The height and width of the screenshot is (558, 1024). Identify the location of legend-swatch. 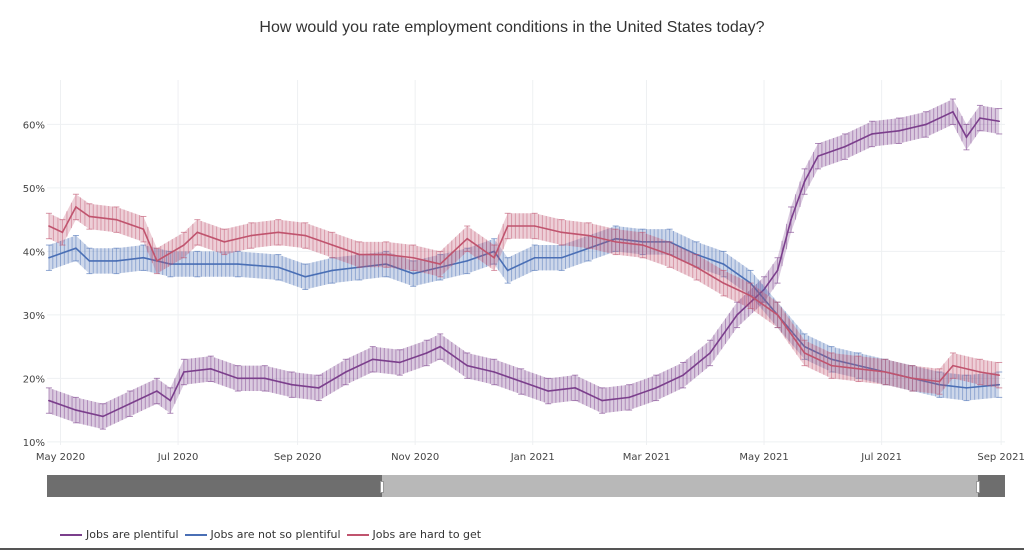
(71, 534).